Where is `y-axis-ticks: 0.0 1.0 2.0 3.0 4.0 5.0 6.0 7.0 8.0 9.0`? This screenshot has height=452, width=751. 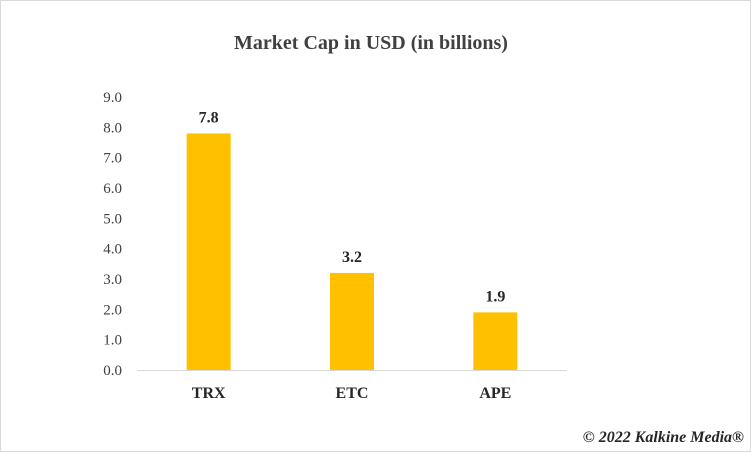
y-axis-ticks: 0.0 1.0 2.0 3.0 4.0 5.0 6.0 7.0 8.0 9.0 is located at coordinates (112, 234).